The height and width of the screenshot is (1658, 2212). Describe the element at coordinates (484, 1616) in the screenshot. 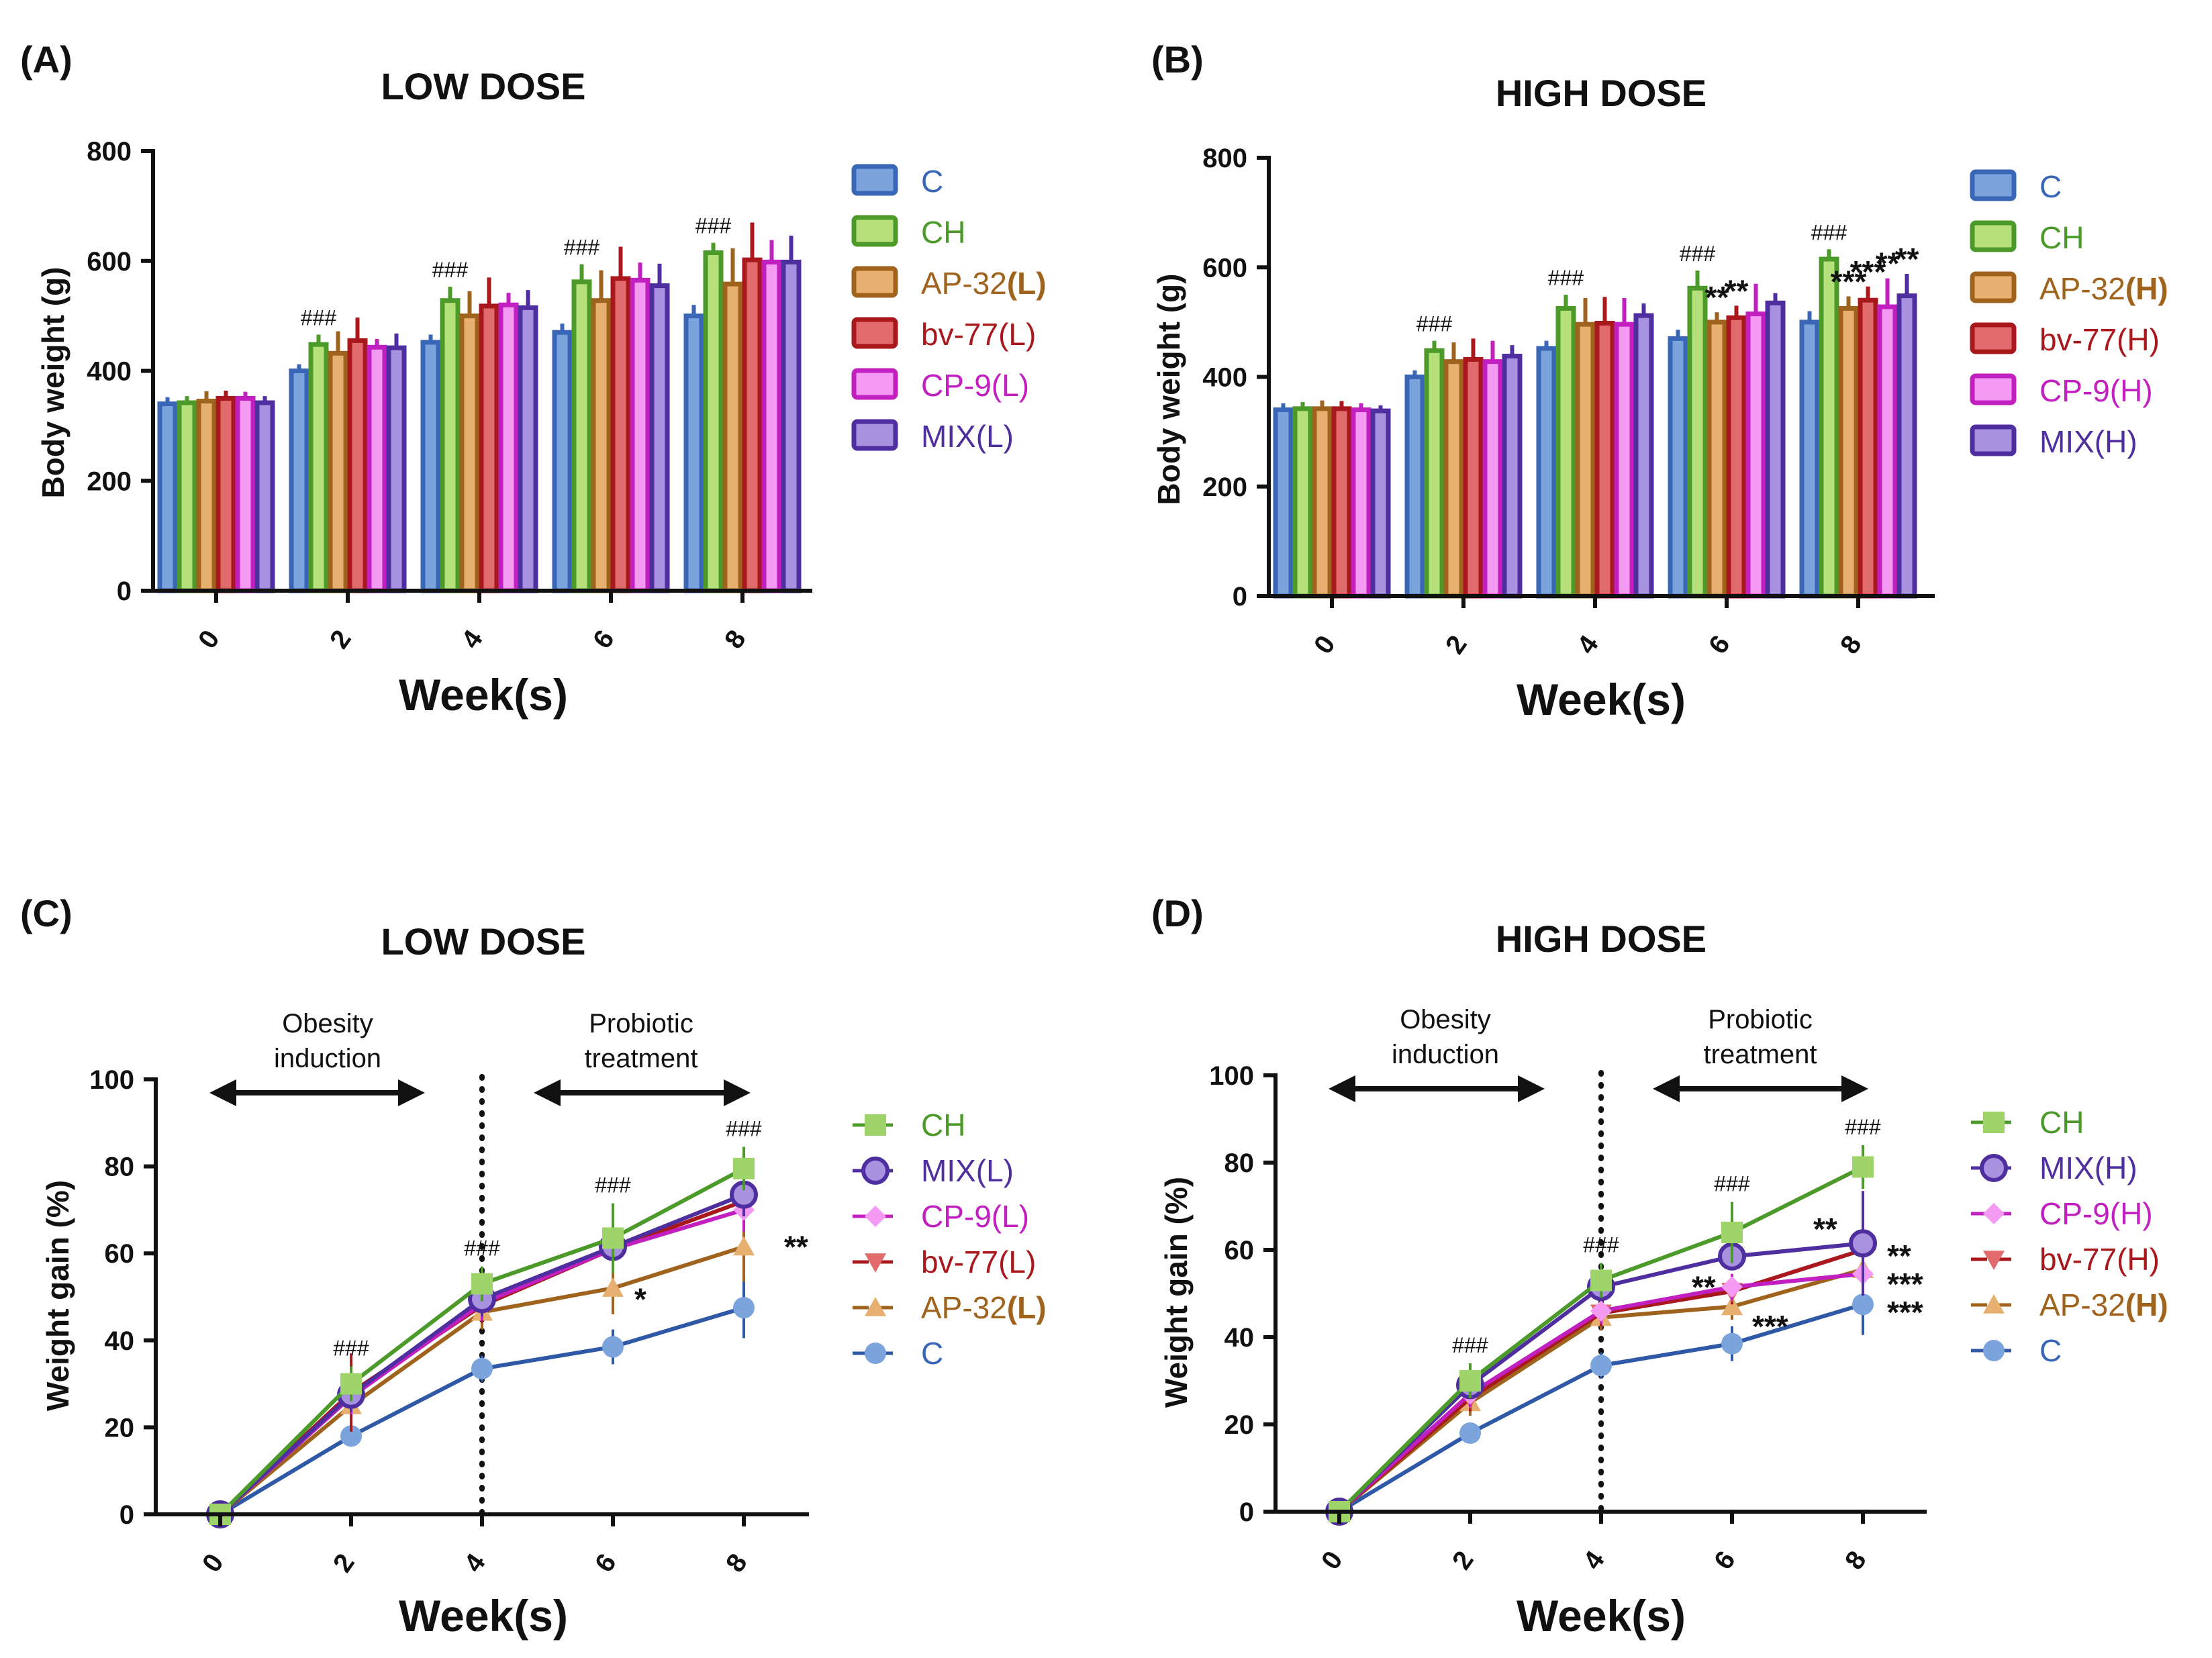

I see `panel-c-x-axis-label: Week(s)` at that location.